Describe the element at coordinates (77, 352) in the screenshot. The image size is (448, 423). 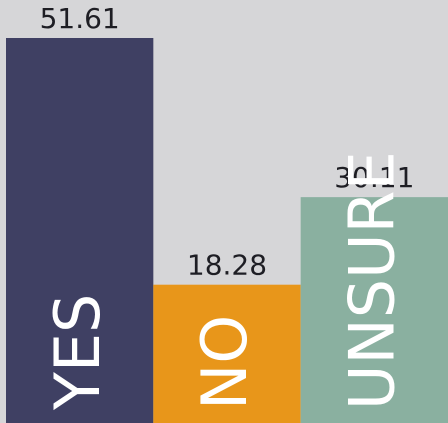
I see `category-label: YES` at that location.